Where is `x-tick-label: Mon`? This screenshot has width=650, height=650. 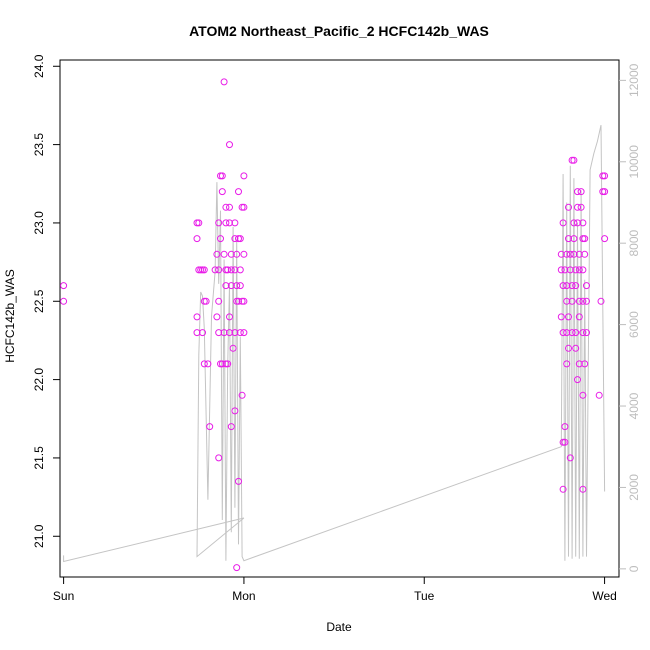 x-tick-label: Mon is located at coordinates (243, 596).